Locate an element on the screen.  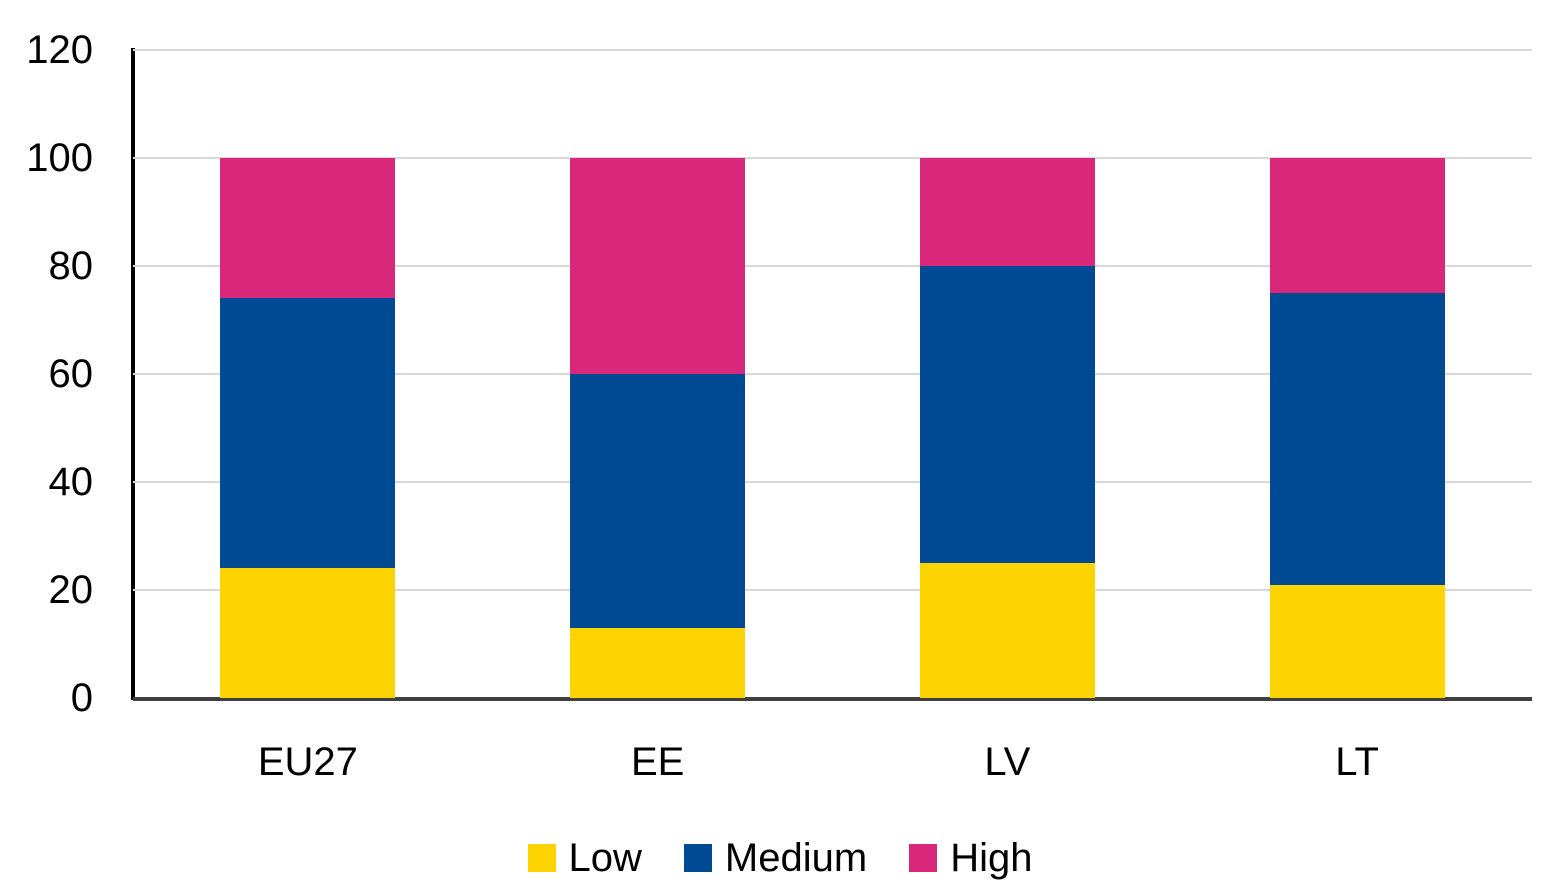
legend-label-high: High is located at coordinates (991, 858).